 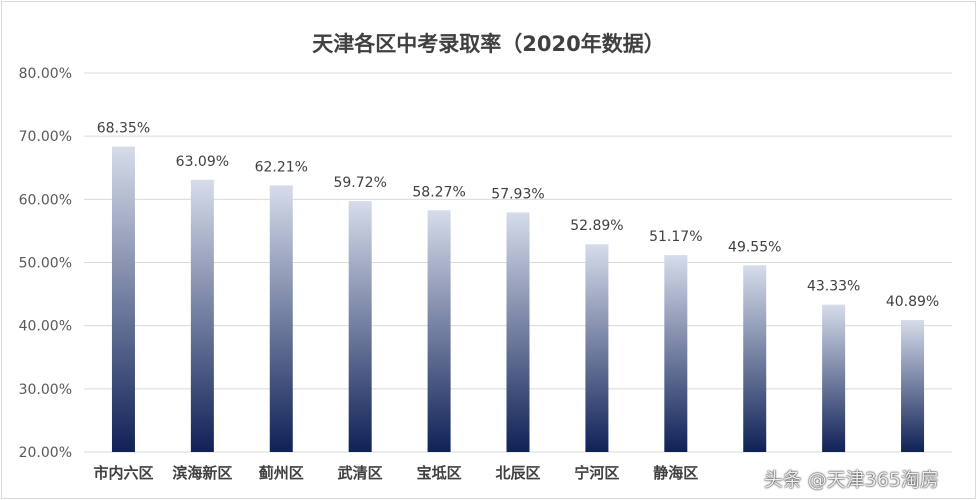 I want to click on x-tick-label: 静海区, so click(x=675, y=473).